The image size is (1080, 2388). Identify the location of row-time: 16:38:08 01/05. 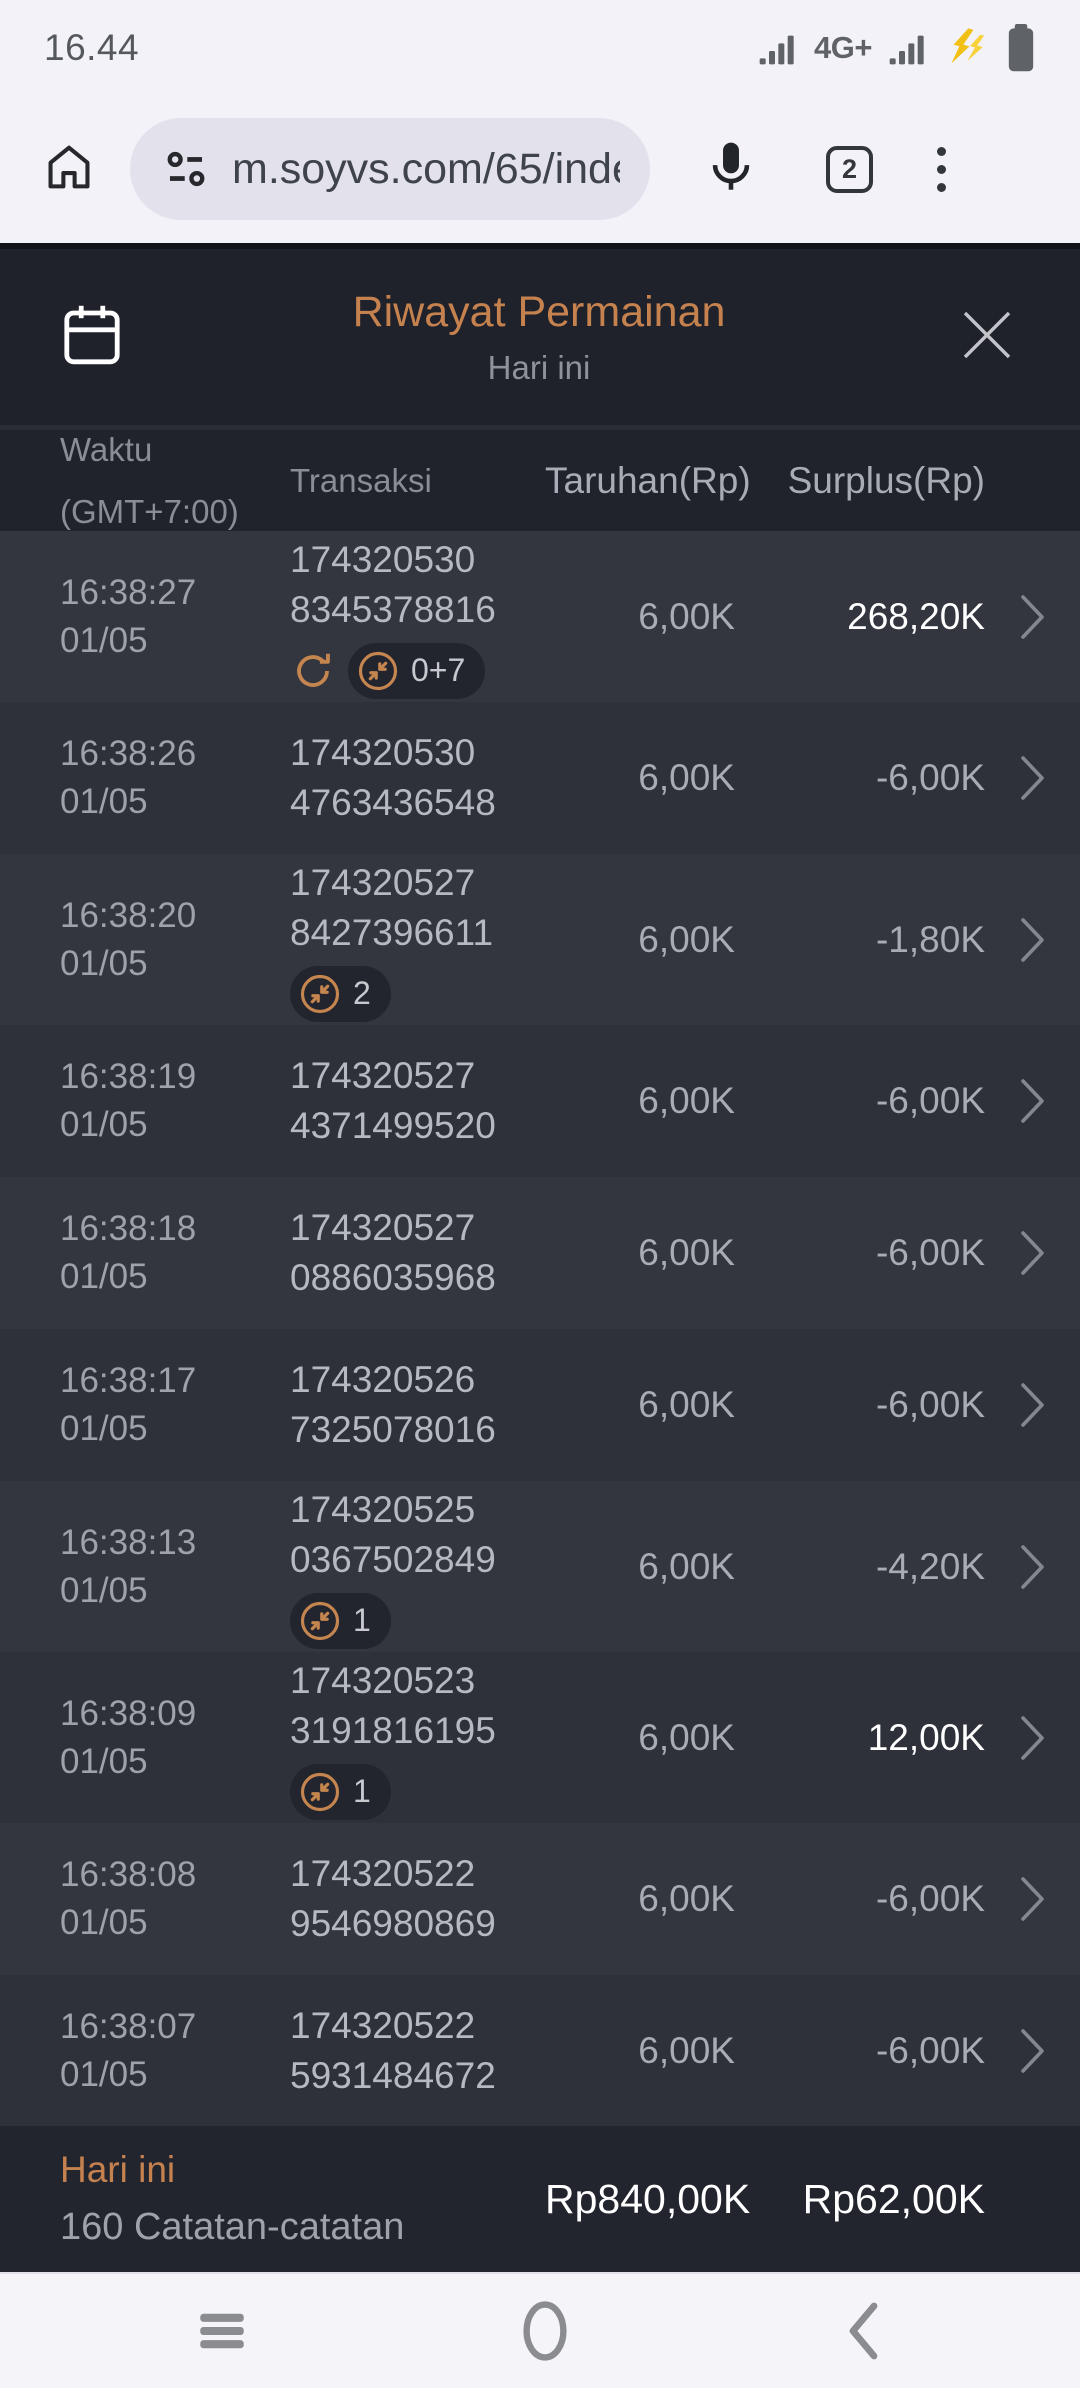
(128, 1898).